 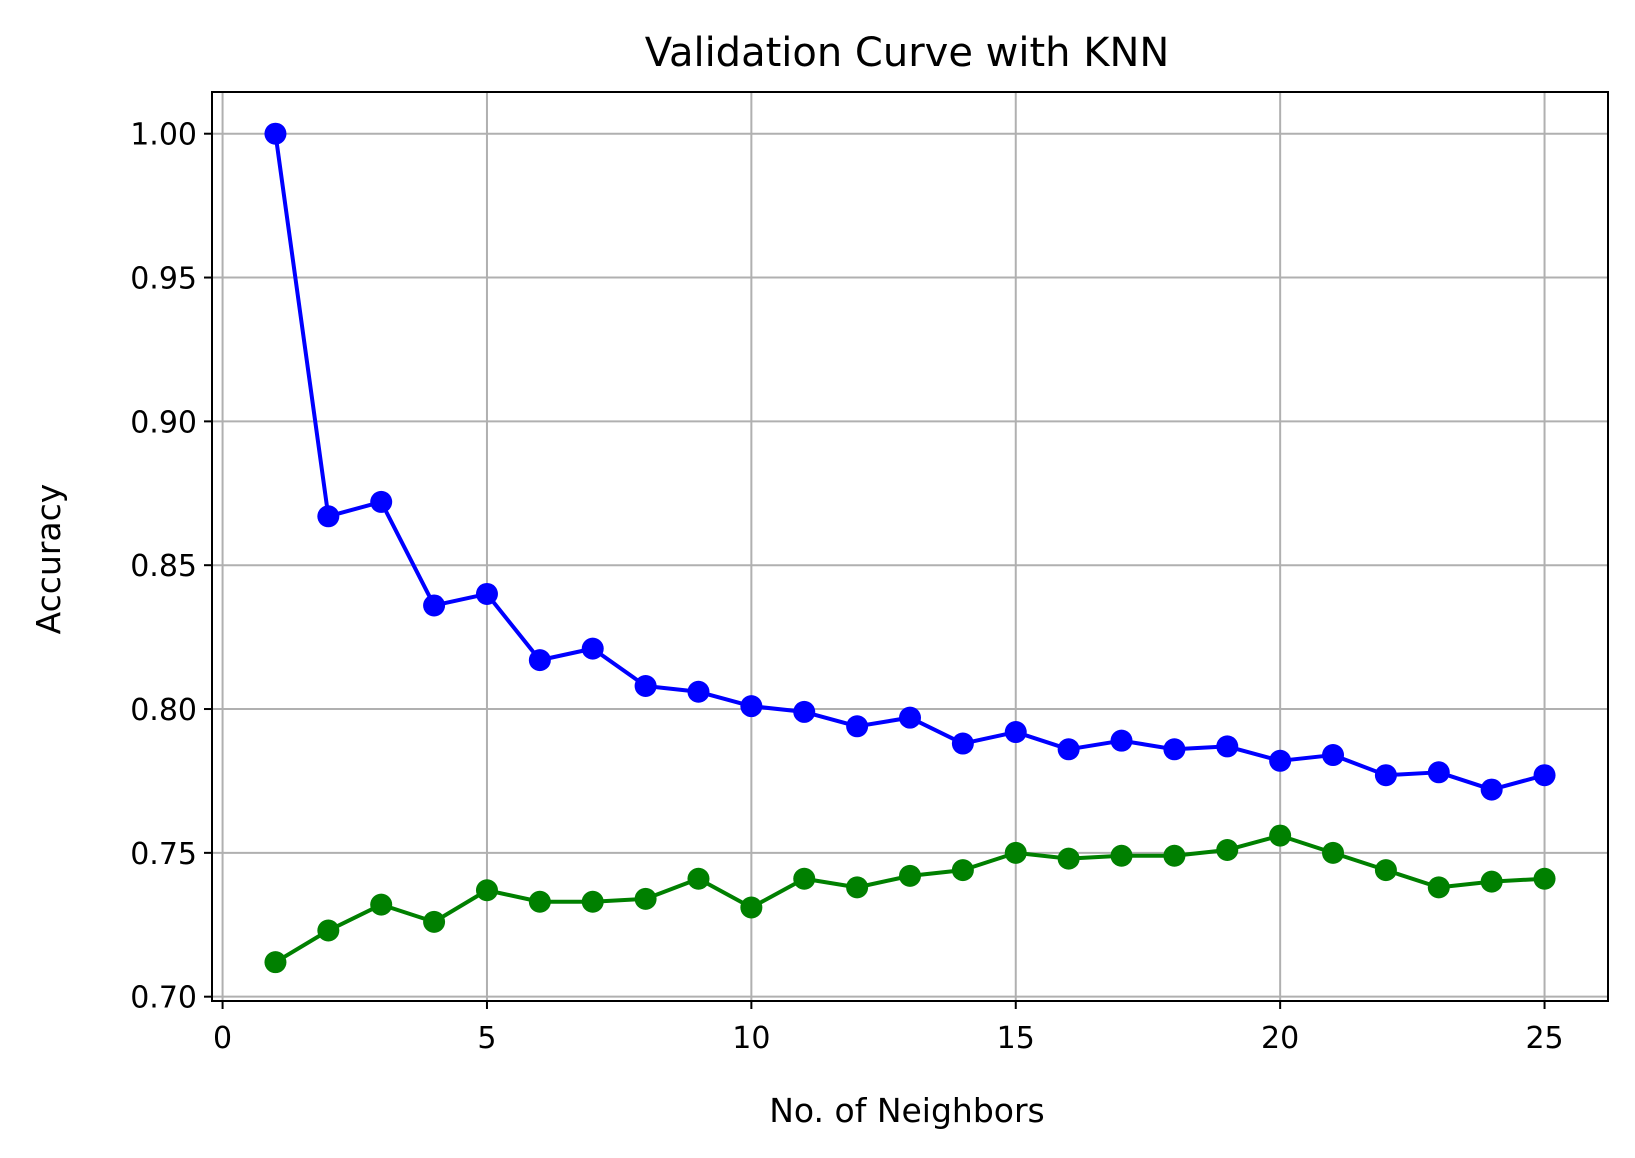 I want to click on y-axis-label: Accuracy, so click(x=48, y=559).